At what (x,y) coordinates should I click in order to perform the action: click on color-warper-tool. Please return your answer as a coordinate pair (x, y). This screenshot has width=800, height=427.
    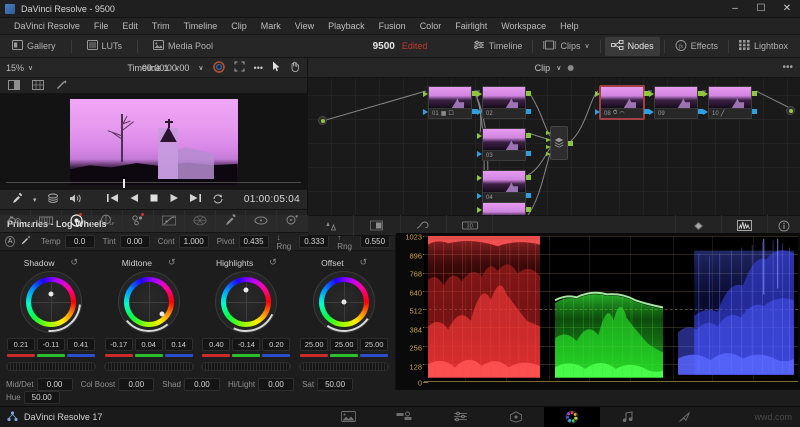
    Looking at the image, I should click on (200, 220).